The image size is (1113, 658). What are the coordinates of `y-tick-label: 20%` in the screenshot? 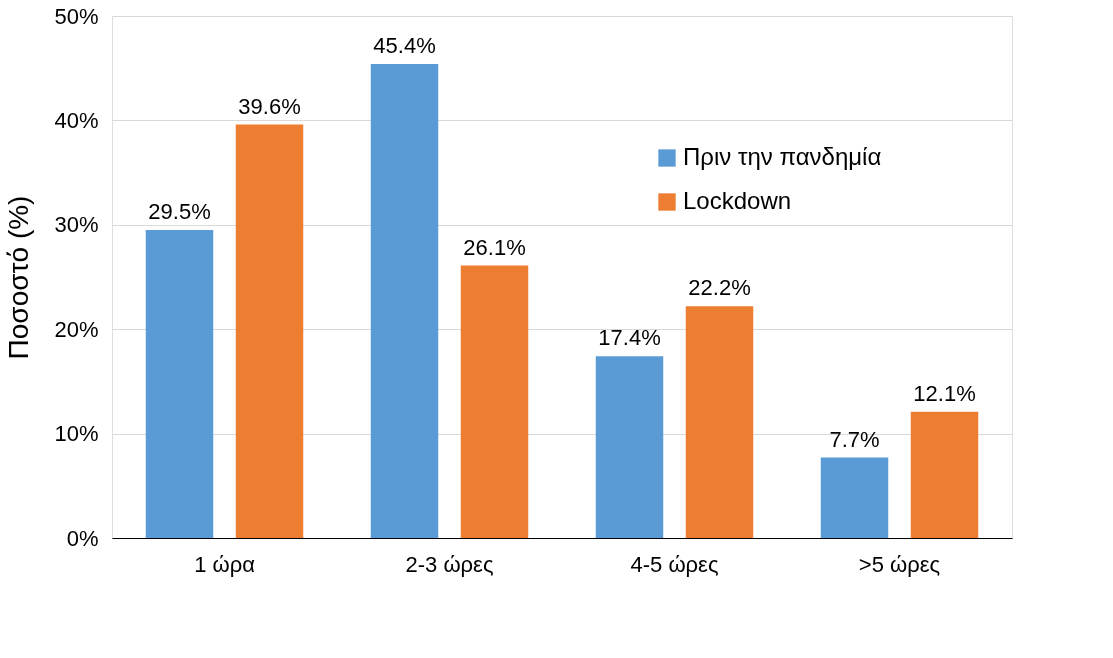 It's located at (76, 329).